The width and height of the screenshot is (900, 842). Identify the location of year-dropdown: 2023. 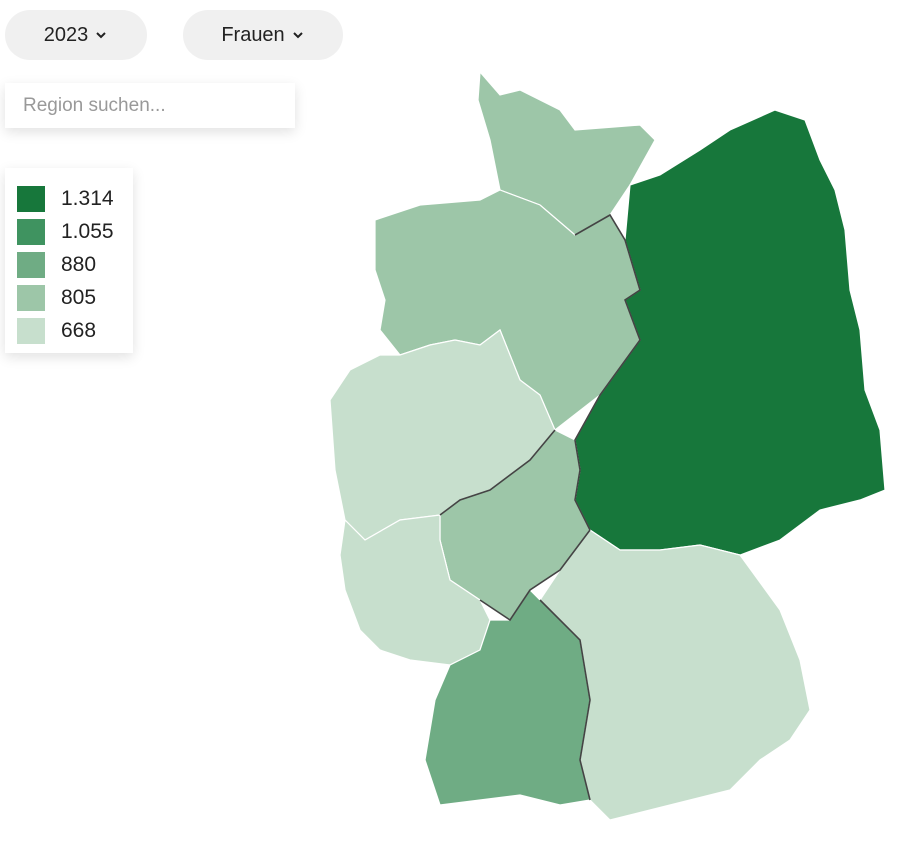
(76, 35).